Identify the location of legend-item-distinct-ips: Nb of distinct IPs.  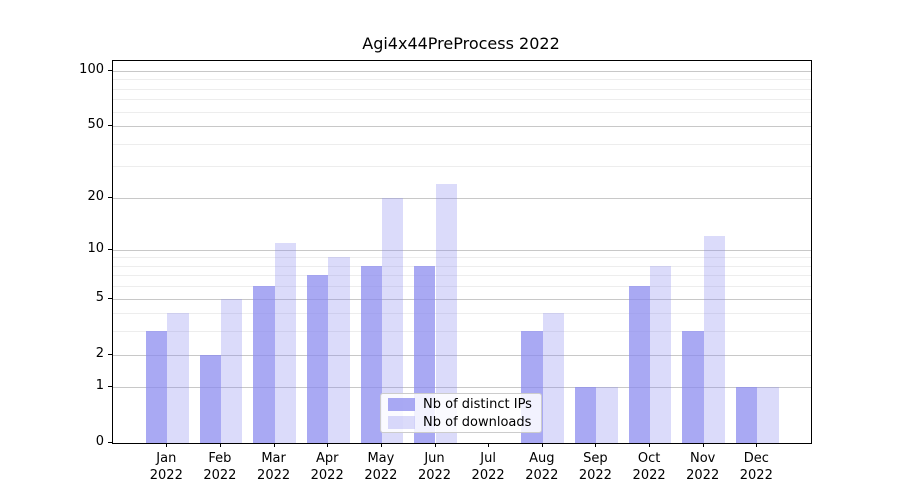
(461, 404).